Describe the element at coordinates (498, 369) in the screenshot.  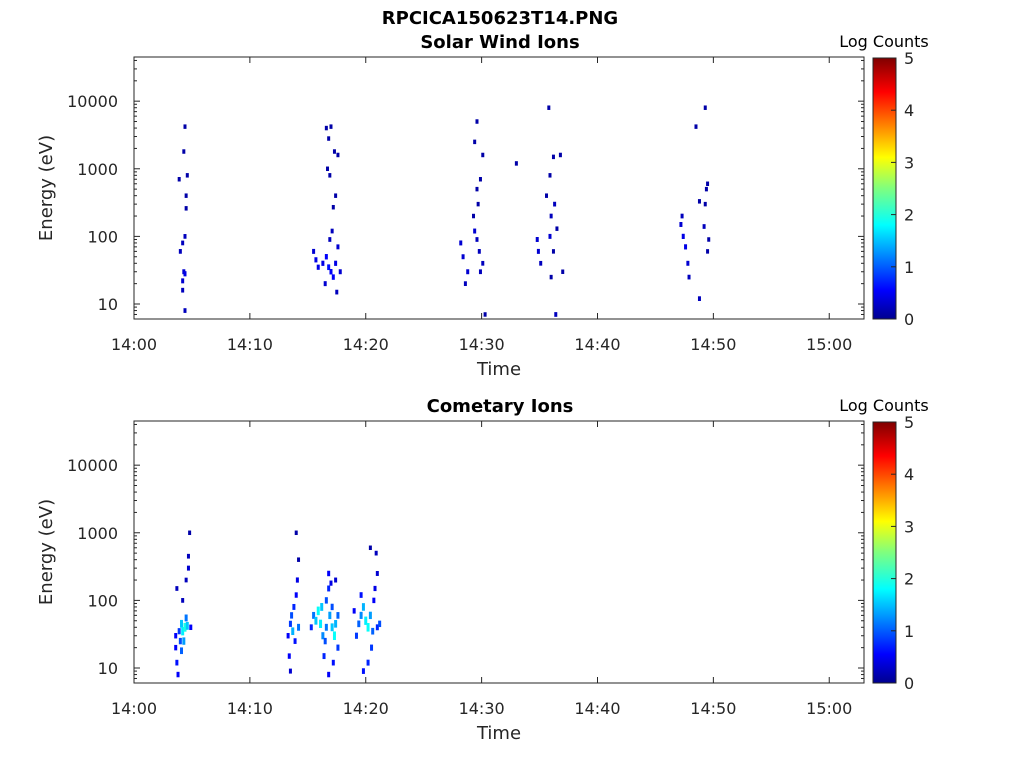
I see `panel-1-x-axis-label: Time` at that location.